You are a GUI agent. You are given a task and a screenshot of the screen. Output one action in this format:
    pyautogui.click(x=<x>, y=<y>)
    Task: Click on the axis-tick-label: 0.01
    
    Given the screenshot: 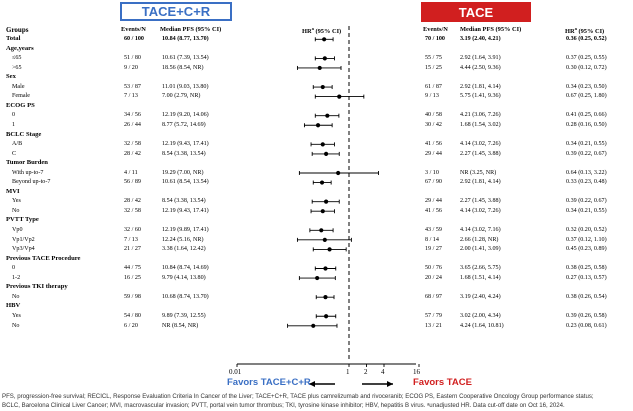 What is the action you would take?
    pyautogui.click(x=235, y=372)
    